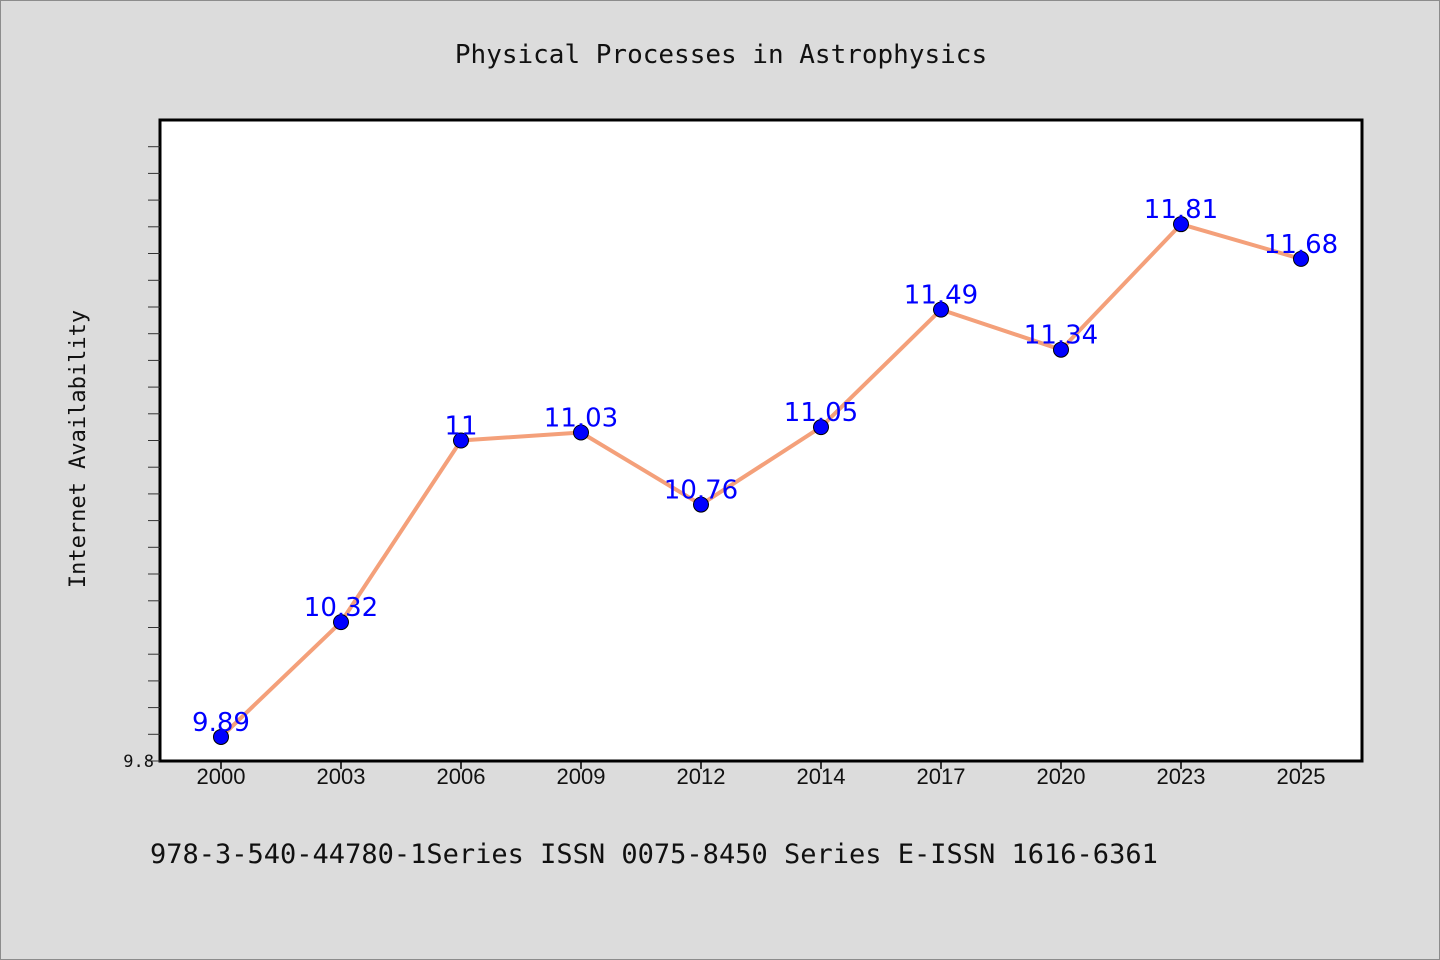 The image size is (1440, 960). What do you see at coordinates (461, 776) in the screenshot?
I see `x-tick-label-2006: 2006` at bounding box center [461, 776].